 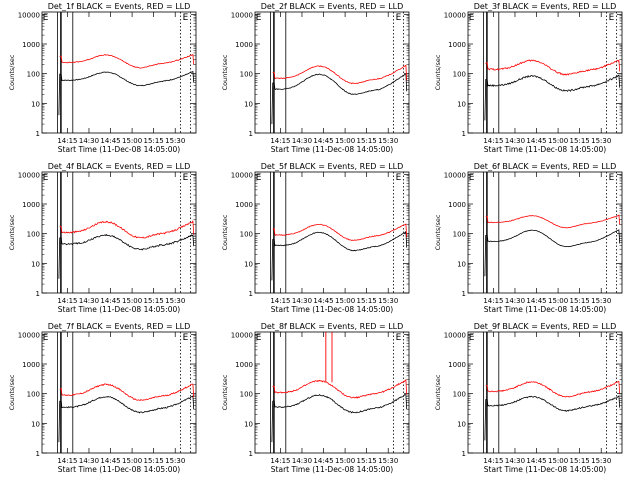 I want to click on lld-spike, so click(x=329, y=357).